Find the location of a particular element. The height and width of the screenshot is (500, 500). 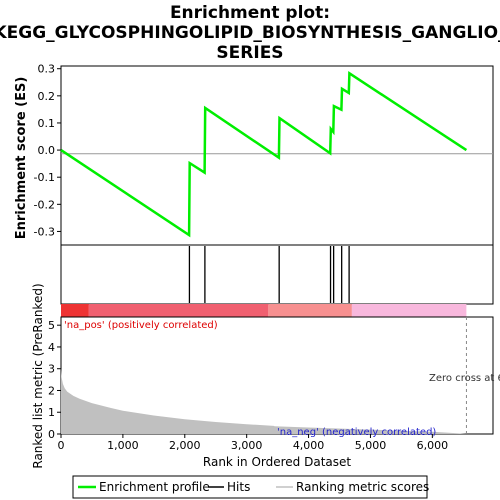

title-line-3: SERIES is located at coordinates (249, 53).